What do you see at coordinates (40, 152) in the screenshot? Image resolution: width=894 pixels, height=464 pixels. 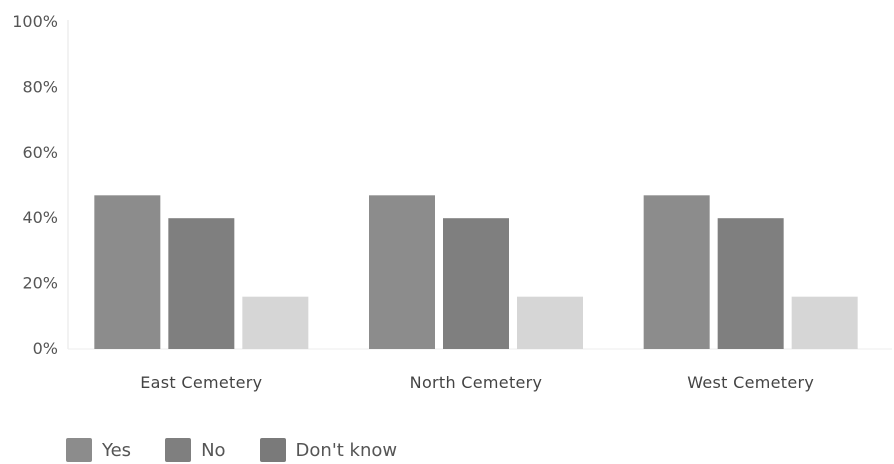 I see `y-tick-label: 60%` at bounding box center [40, 152].